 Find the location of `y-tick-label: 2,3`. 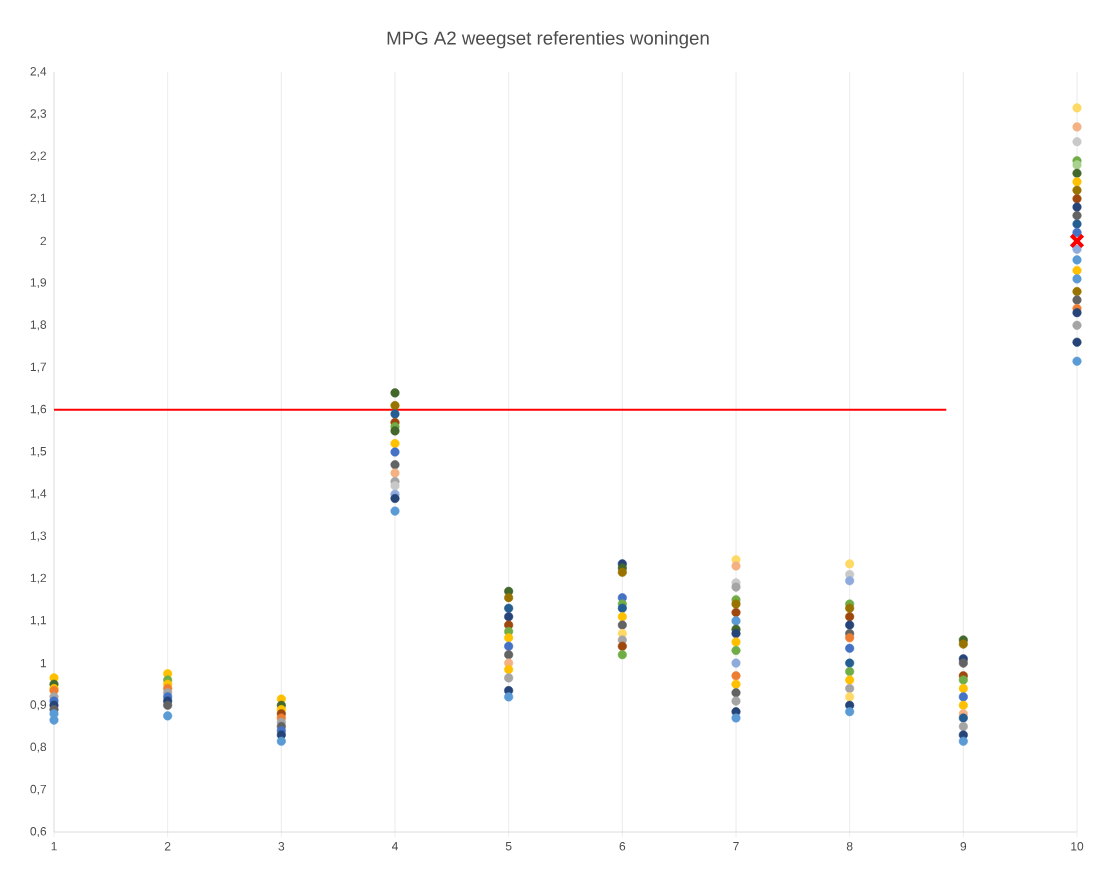

y-tick-label: 2,3 is located at coordinates (38, 114).